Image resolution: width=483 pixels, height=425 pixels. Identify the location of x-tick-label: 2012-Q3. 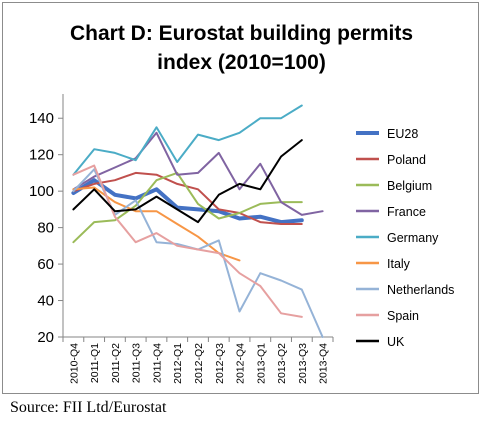
(220, 363).